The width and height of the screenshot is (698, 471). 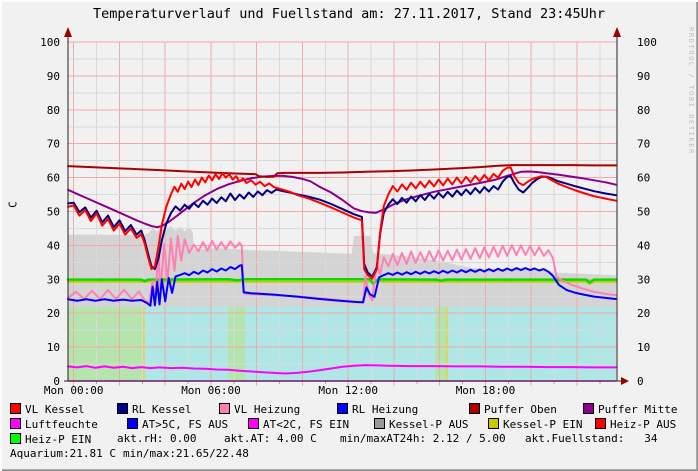 I want to click on legend-label: AT>5C, FS AUS, so click(x=185, y=424).